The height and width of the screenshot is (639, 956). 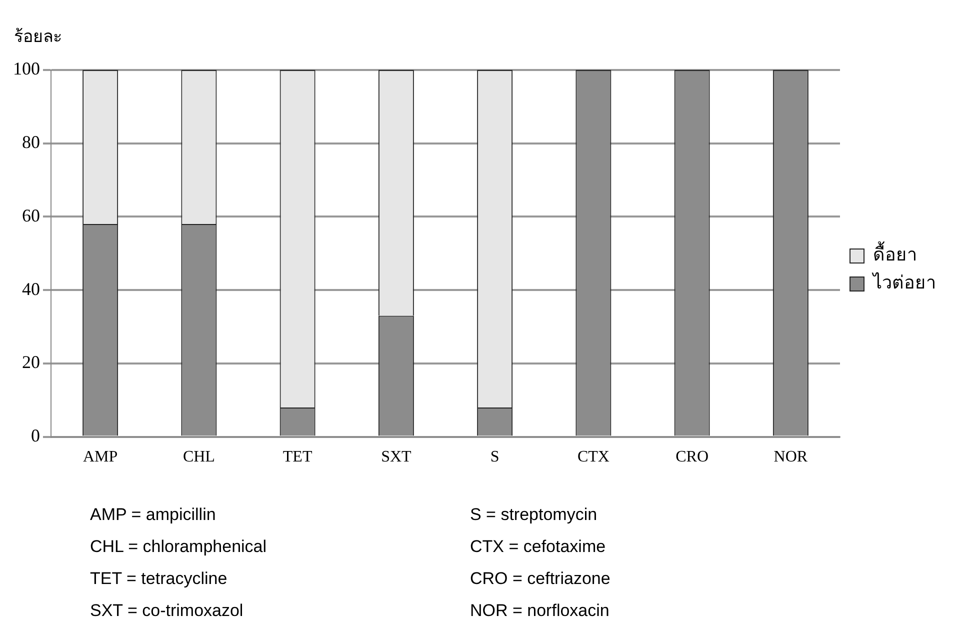 What do you see at coordinates (35, 436) in the screenshot?
I see `y-tick-label: 0` at bounding box center [35, 436].